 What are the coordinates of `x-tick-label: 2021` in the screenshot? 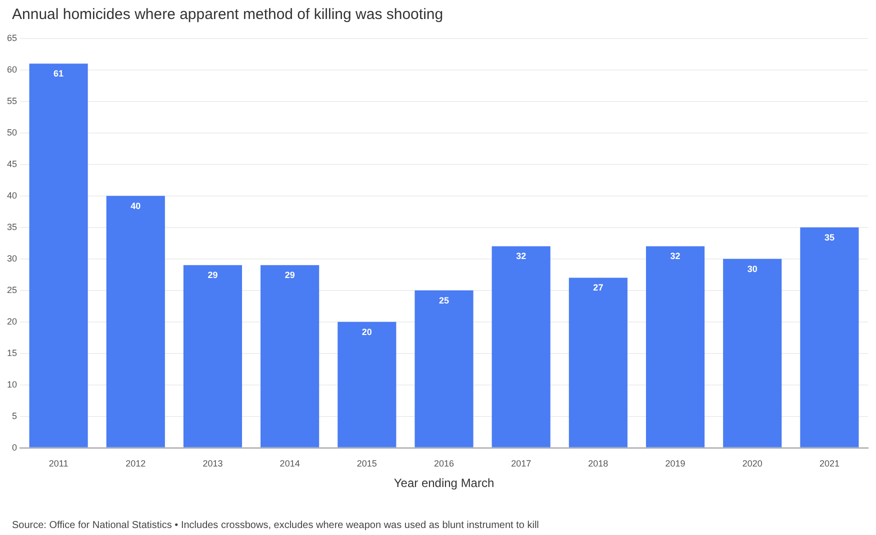 It's located at (829, 463).